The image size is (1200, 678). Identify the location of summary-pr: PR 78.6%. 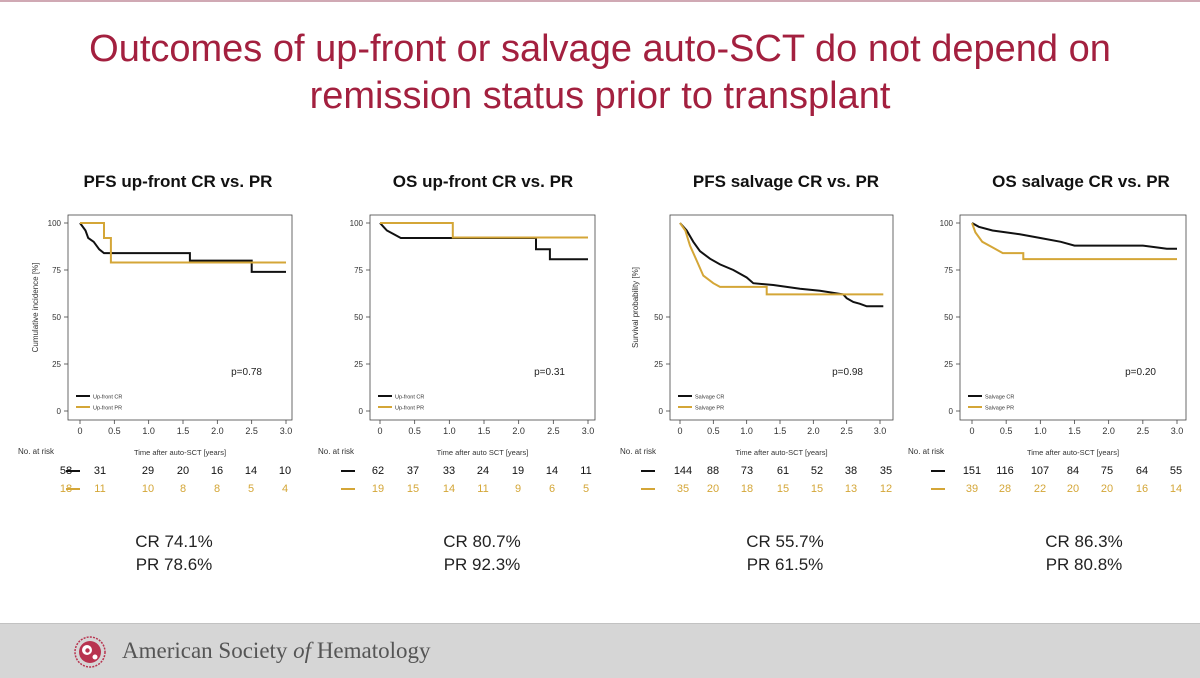
(174, 564).